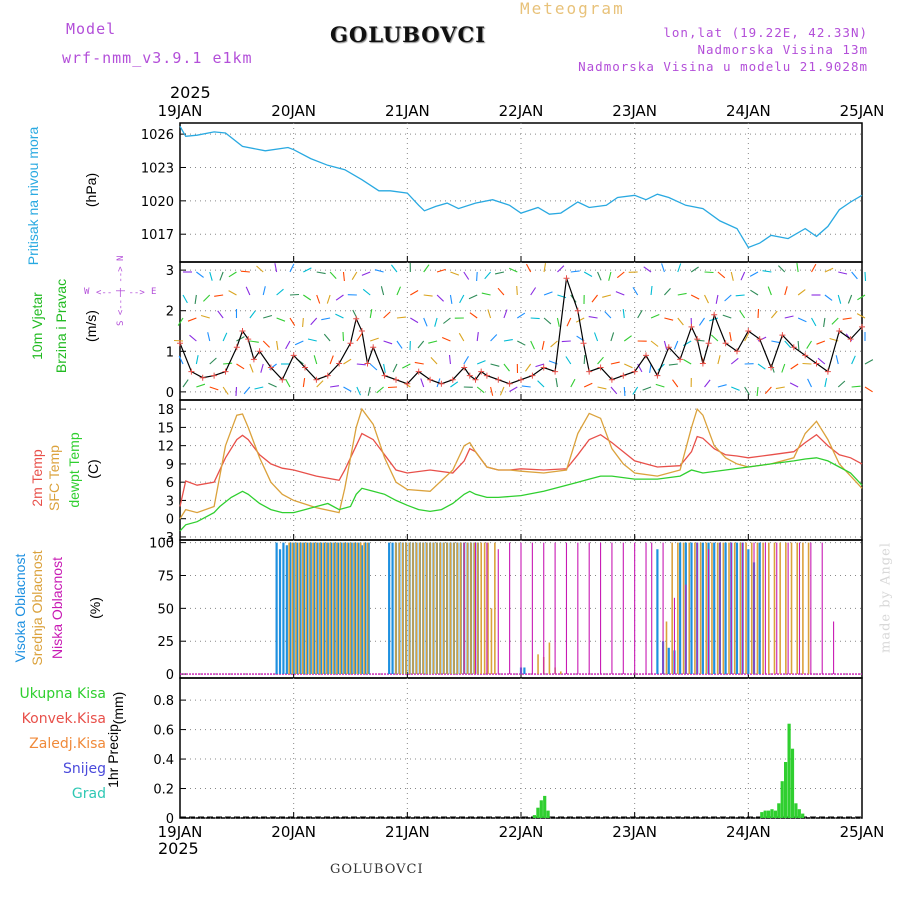 This screenshot has width=900, height=900. Describe the element at coordinates (765, 32) in the screenshot. I see `lonlat-label: lon,lat (19.22E, 42.33N)` at that location.